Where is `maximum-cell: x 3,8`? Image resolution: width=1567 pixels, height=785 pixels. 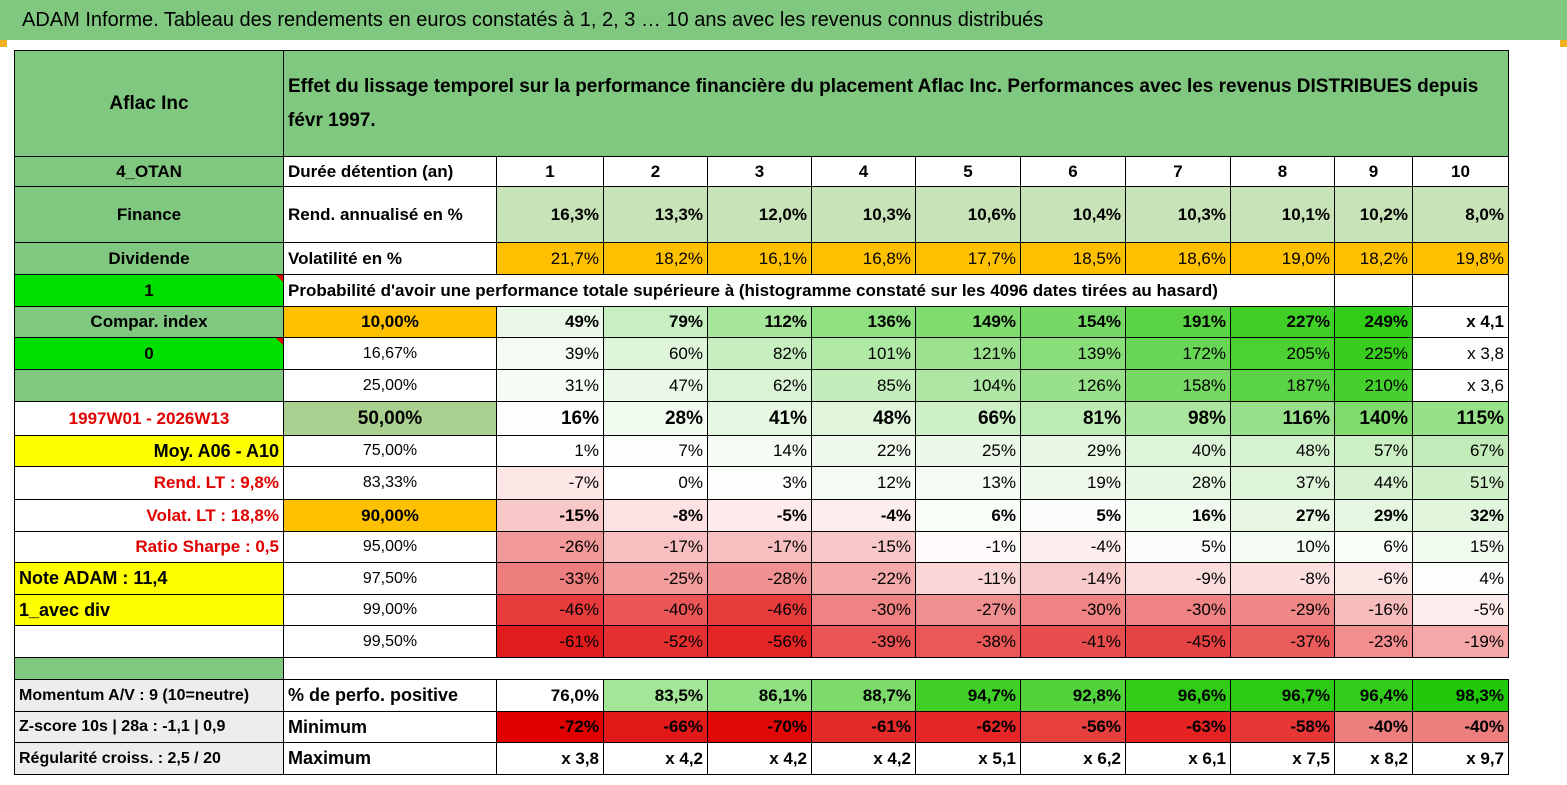
maximum-cell: x 3,8 is located at coordinates (550, 758).